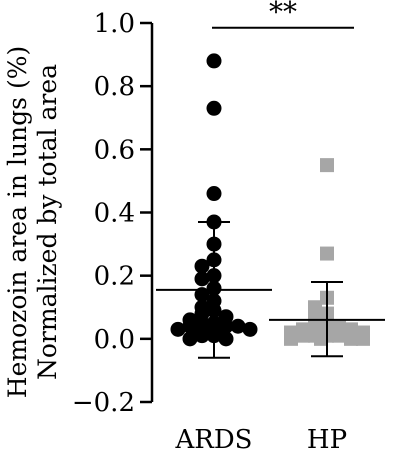  Describe the element at coordinates (114, 277) in the screenshot. I see `y-tick-label: 0.2` at that location.